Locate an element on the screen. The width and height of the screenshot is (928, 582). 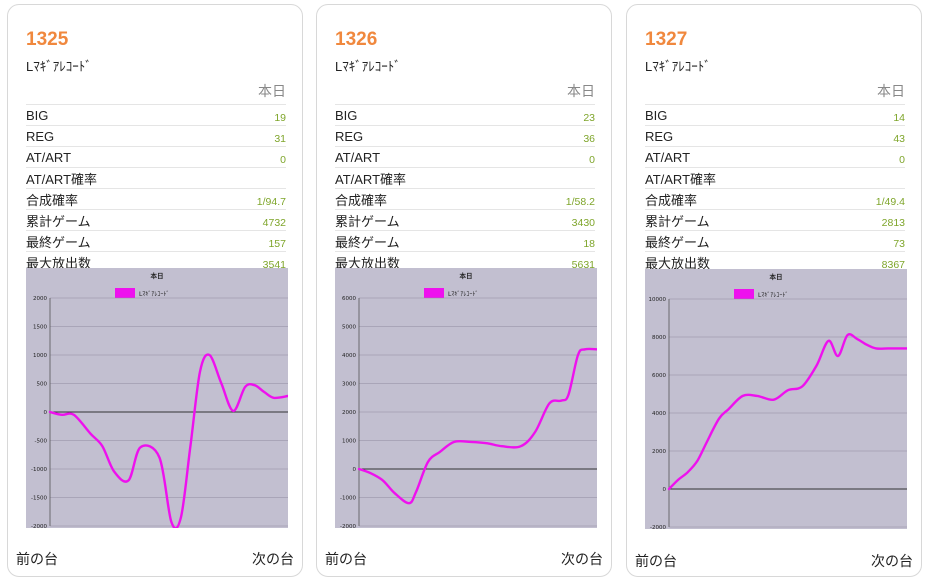
stat-value: 18 is located at coordinates (557, 241).